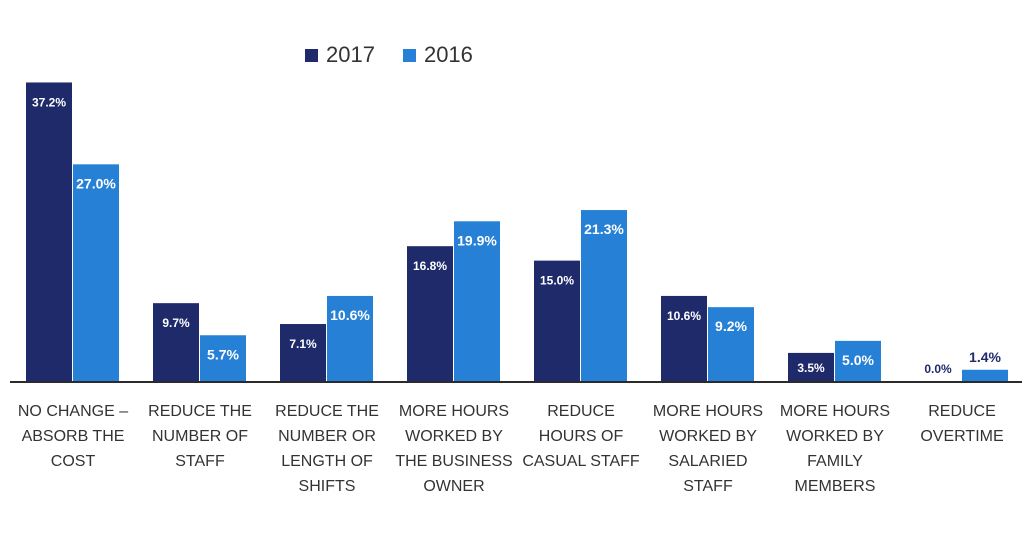 The width and height of the screenshot is (1024, 552). What do you see at coordinates (73, 411) in the screenshot?
I see `category-label-0-line-0: NO CHANGE –` at bounding box center [73, 411].